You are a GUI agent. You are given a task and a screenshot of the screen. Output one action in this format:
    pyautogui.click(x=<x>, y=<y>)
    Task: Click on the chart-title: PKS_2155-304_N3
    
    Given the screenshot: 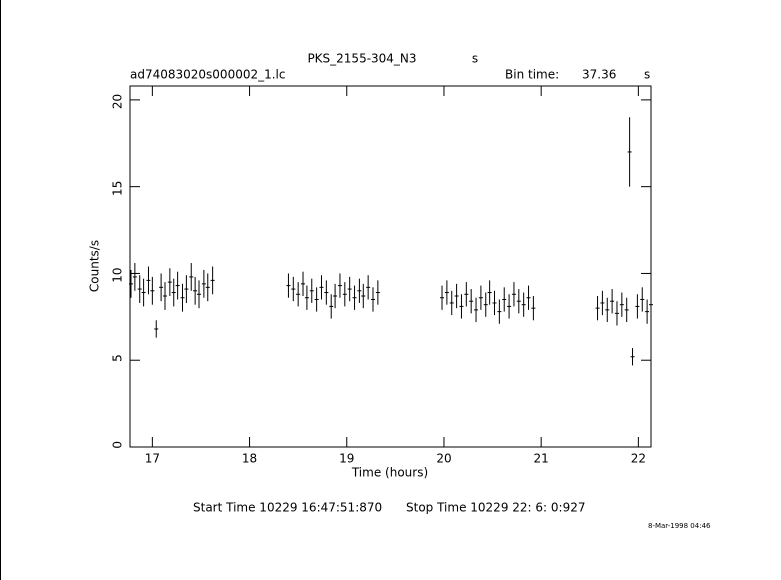 What is the action you would take?
    pyautogui.click(x=361, y=59)
    